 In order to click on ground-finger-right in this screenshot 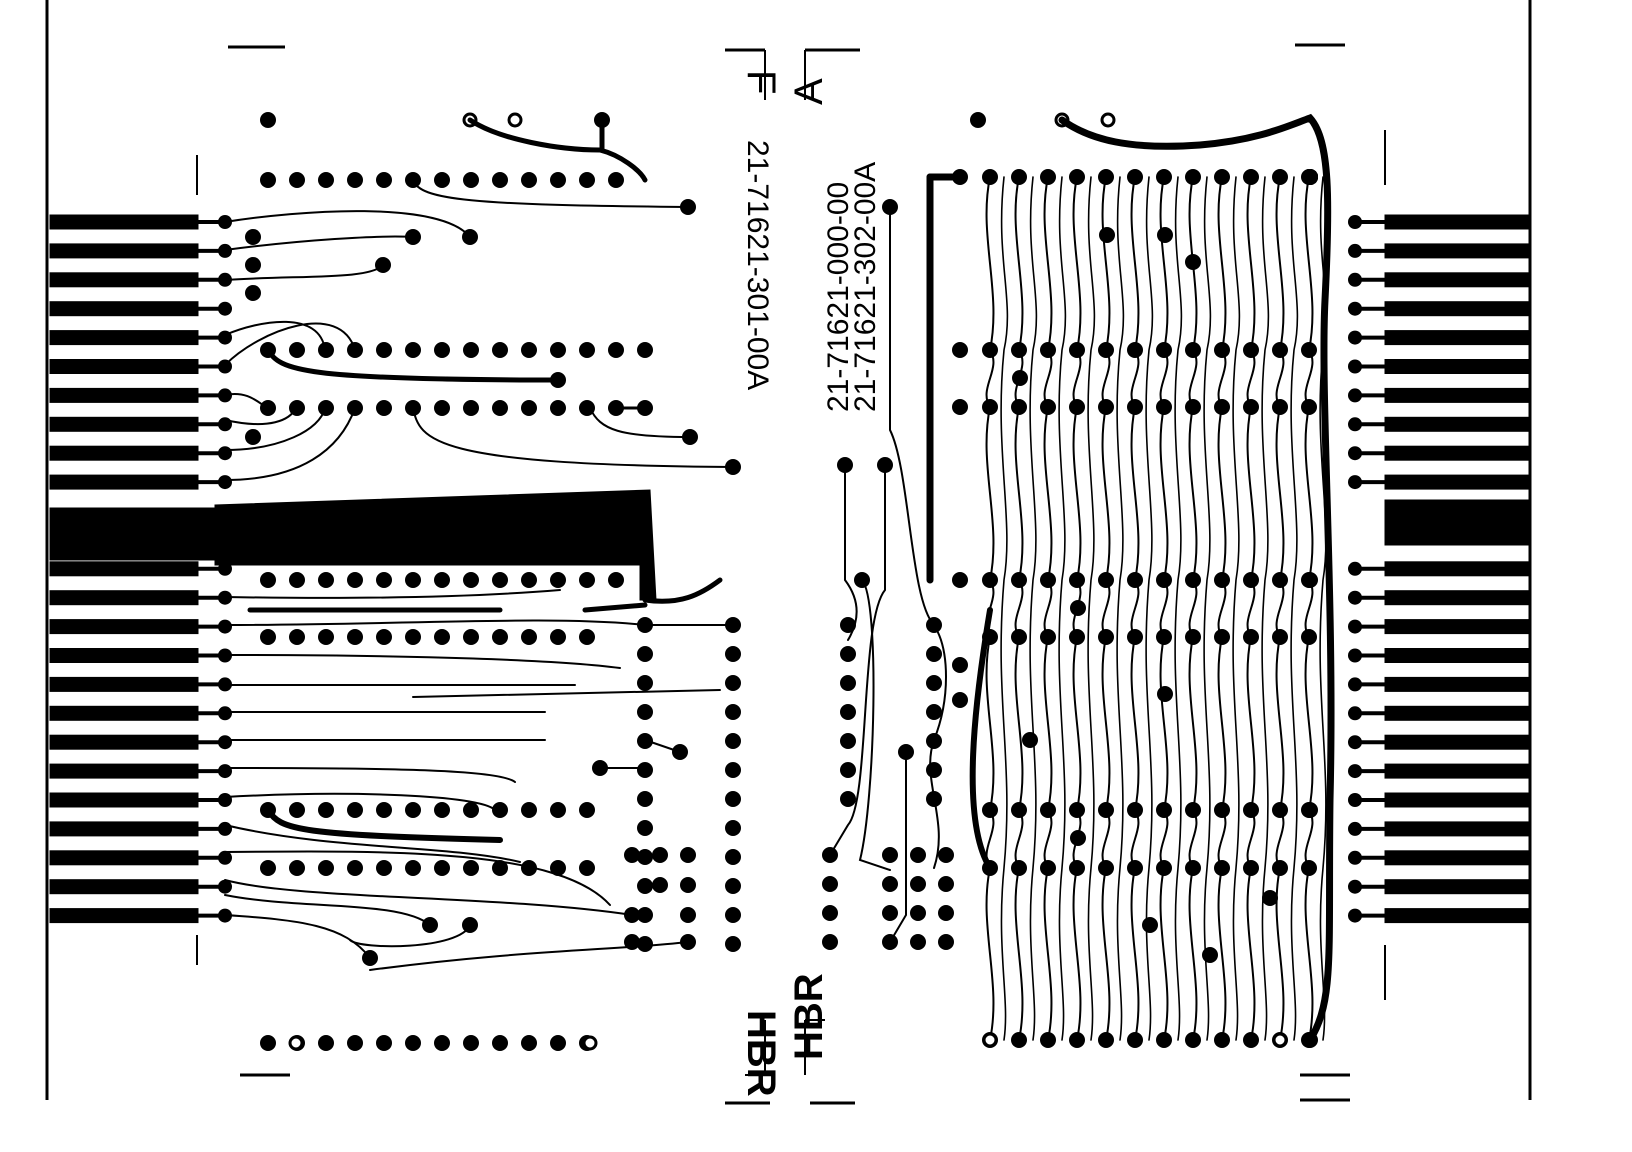, I will do `click(1456, 522)`.